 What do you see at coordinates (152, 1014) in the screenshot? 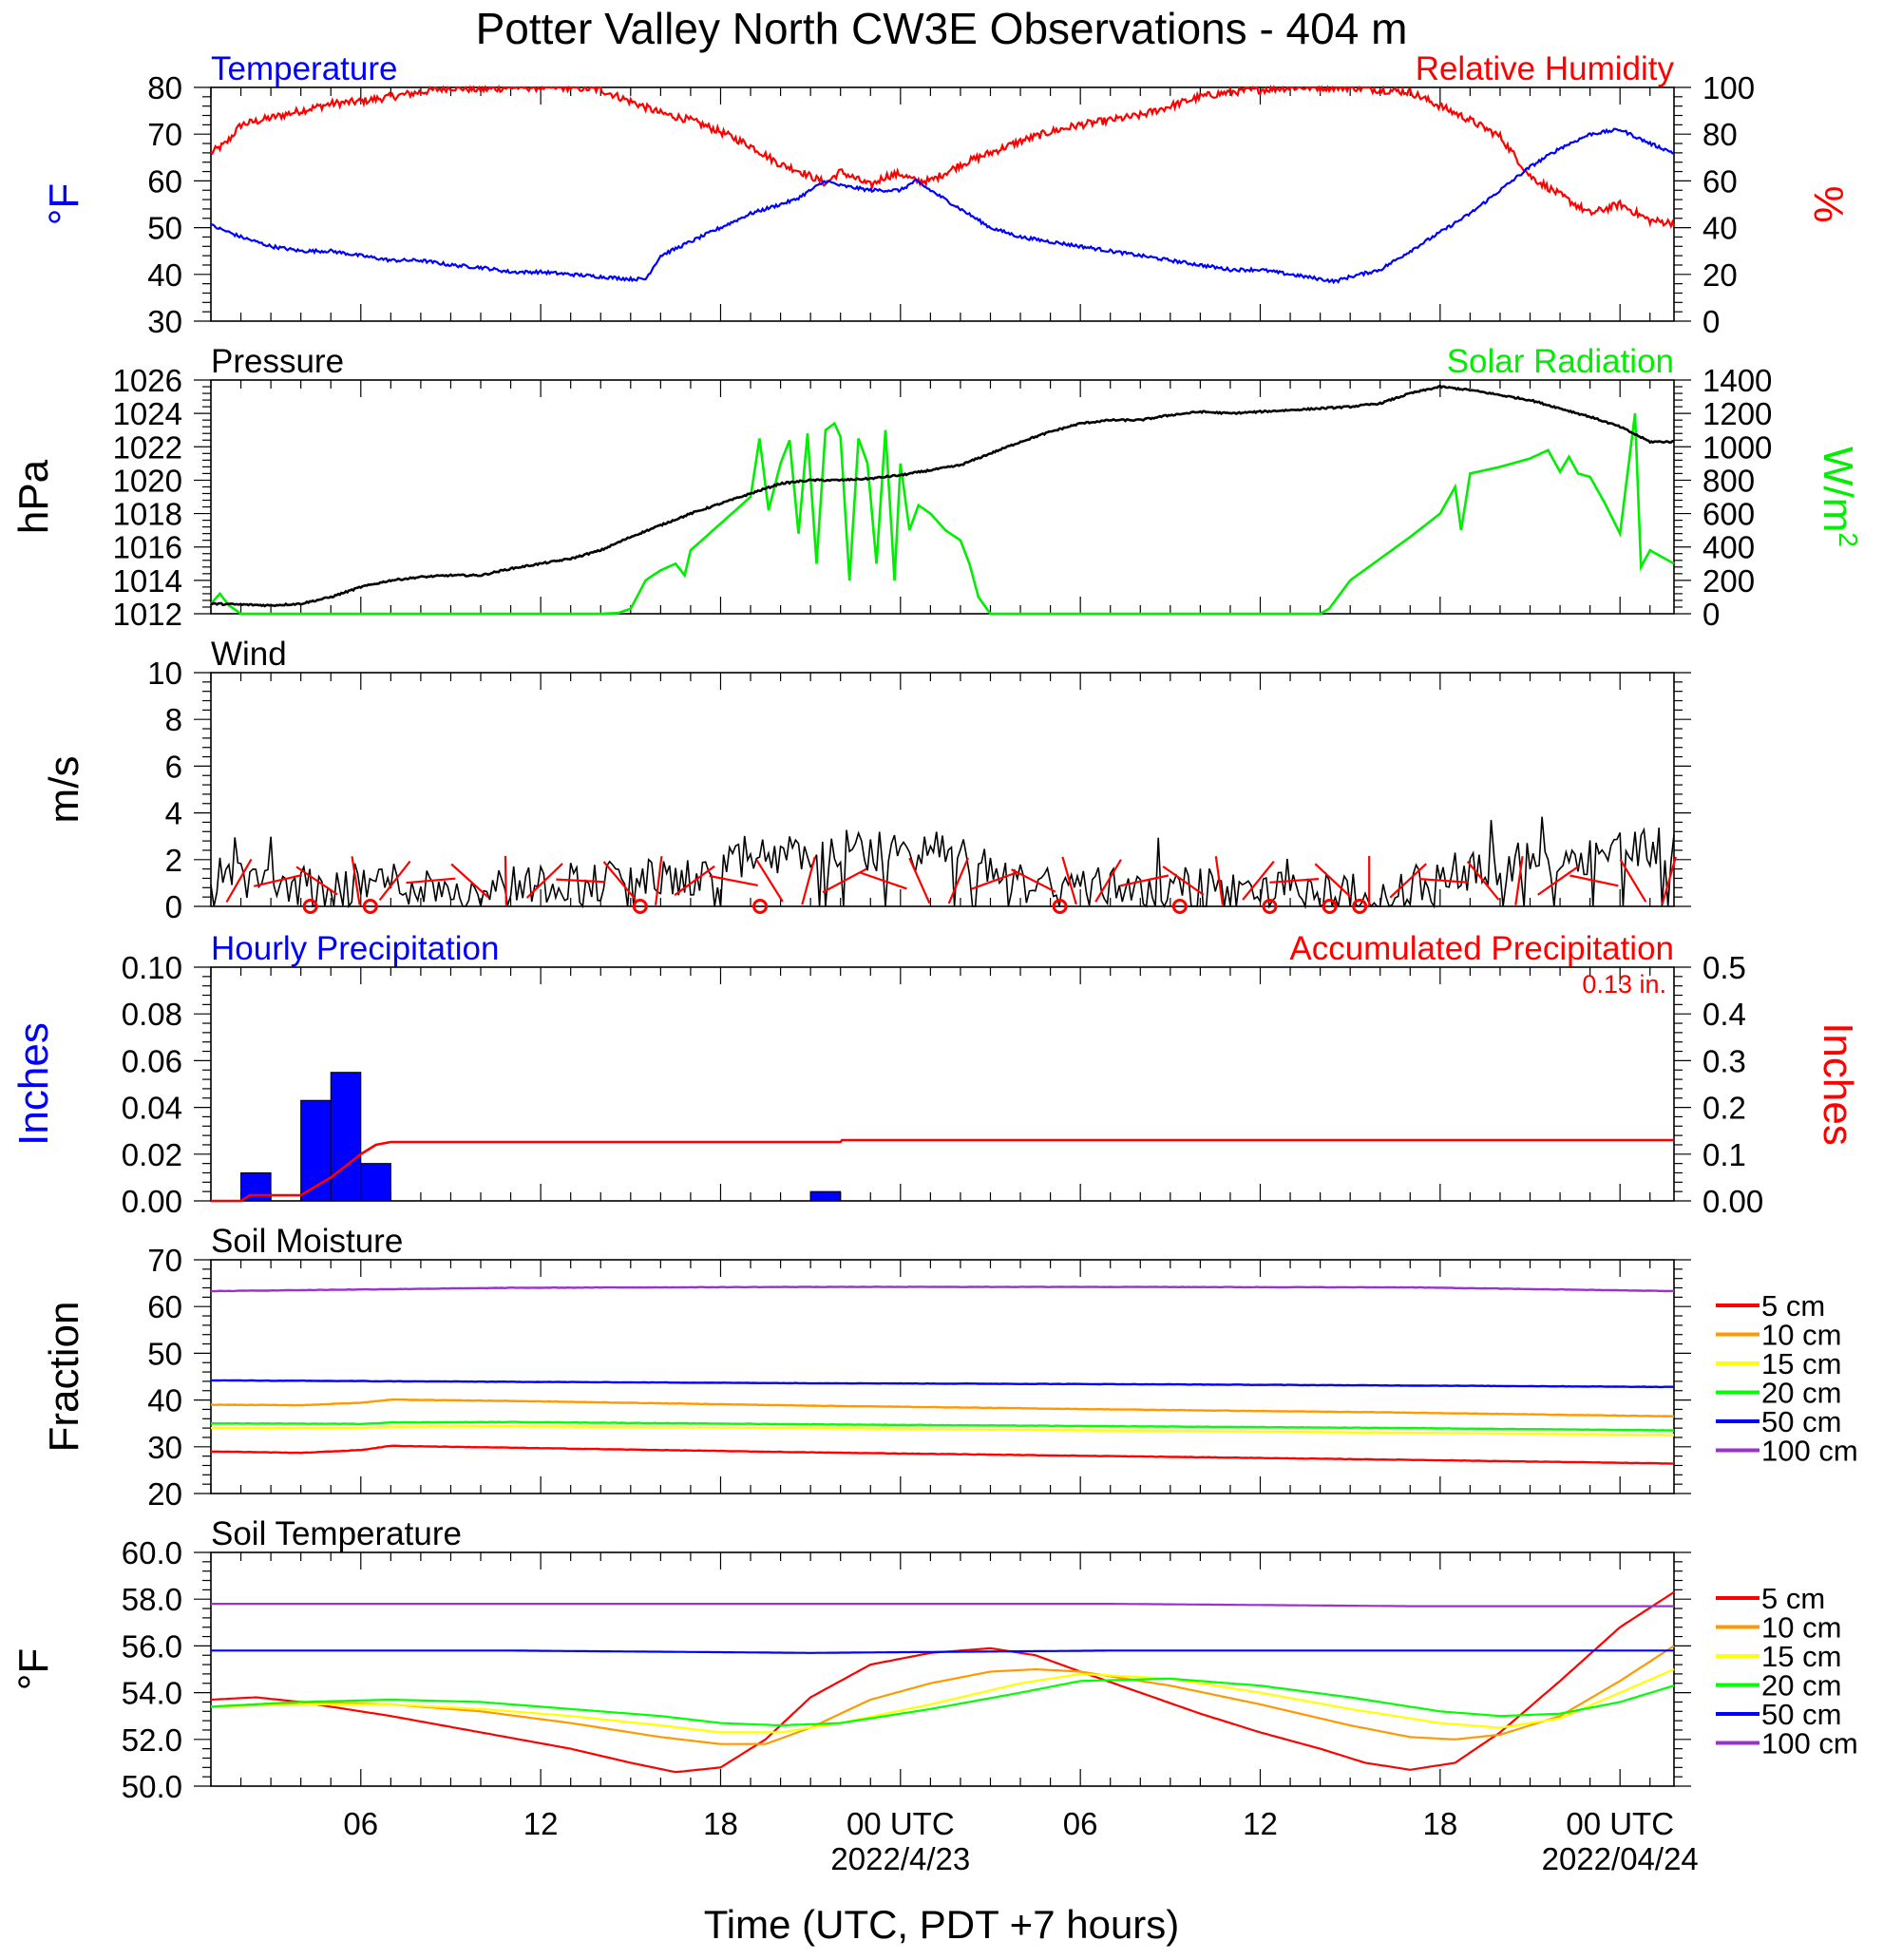
I see `precip-panel-left-tick-label: 0.08` at bounding box center [152, 1014].